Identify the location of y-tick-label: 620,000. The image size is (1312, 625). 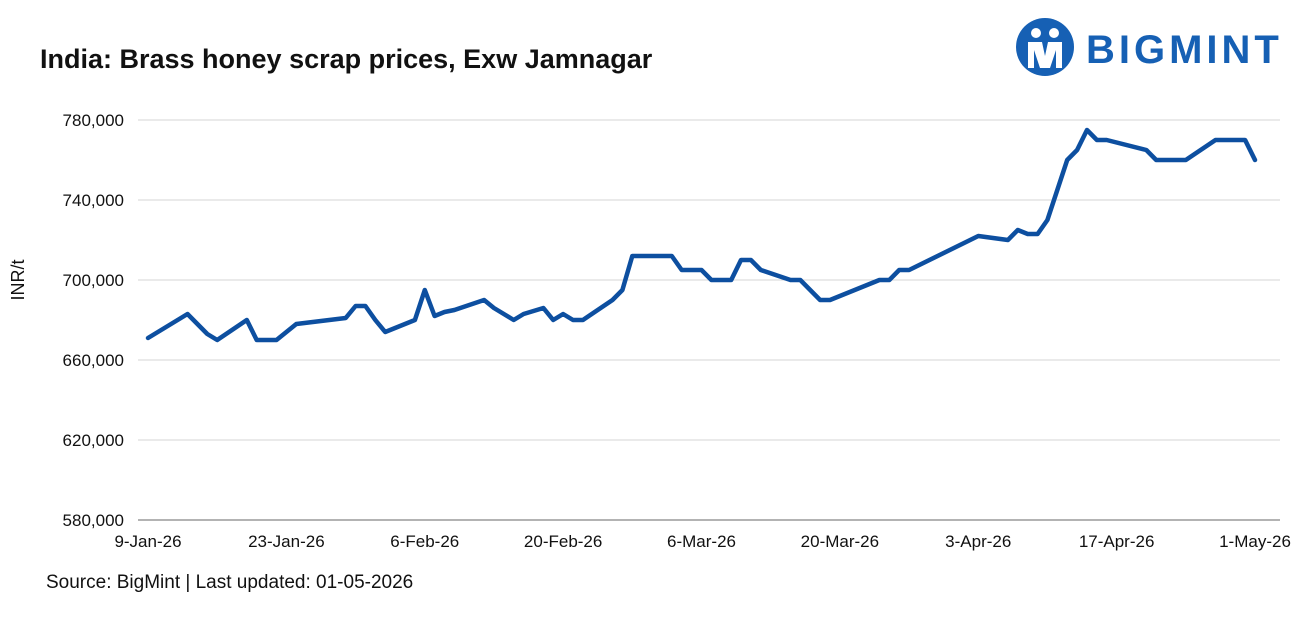
(93, 440).